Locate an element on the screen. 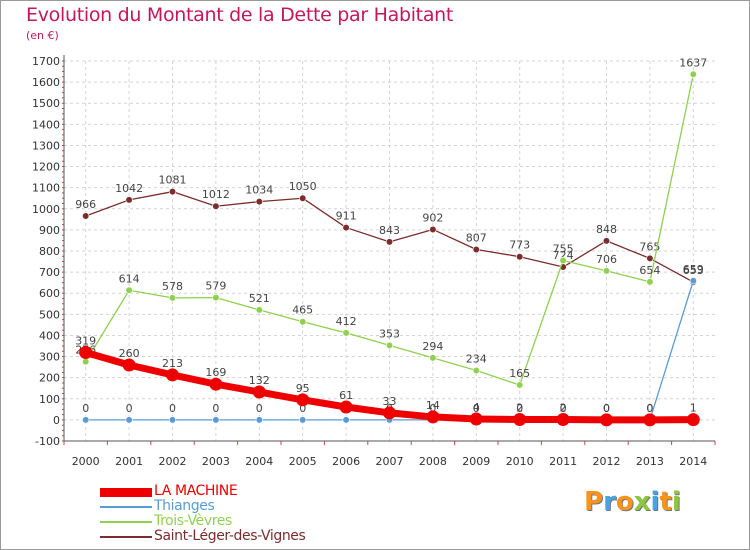 This screenshot has width=750, height=550. data-label-la-machine: 132 is located at coordinates (259, 380).